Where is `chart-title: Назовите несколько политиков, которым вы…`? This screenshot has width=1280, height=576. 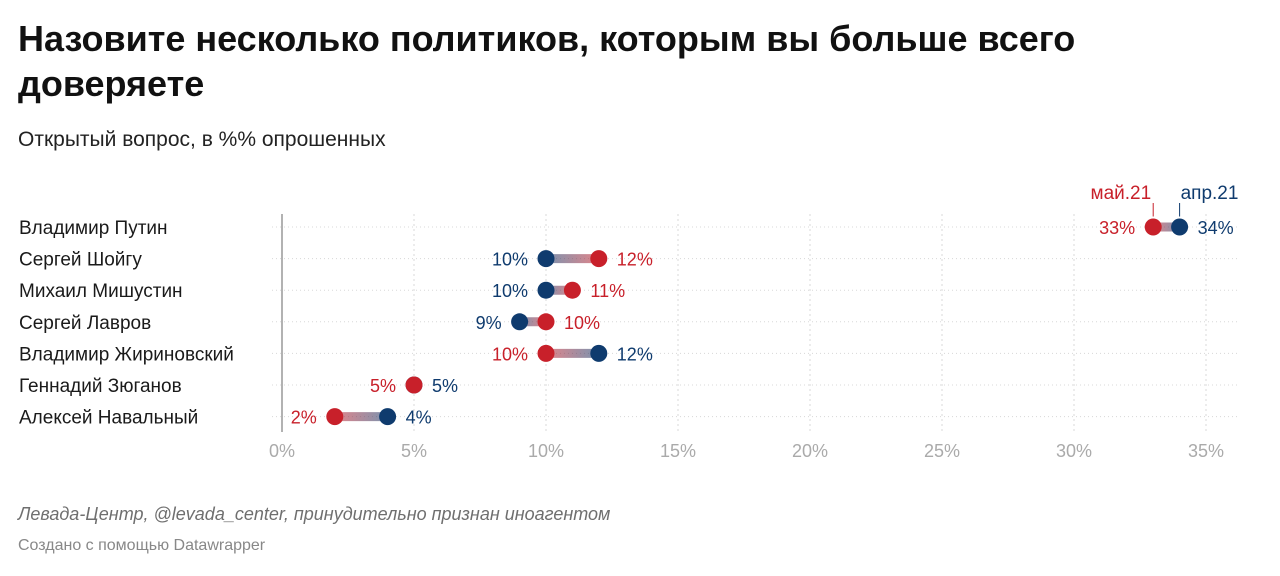 chart-title: Назовите несколько политиков, которым вы… is located at coordinates (547, 61).